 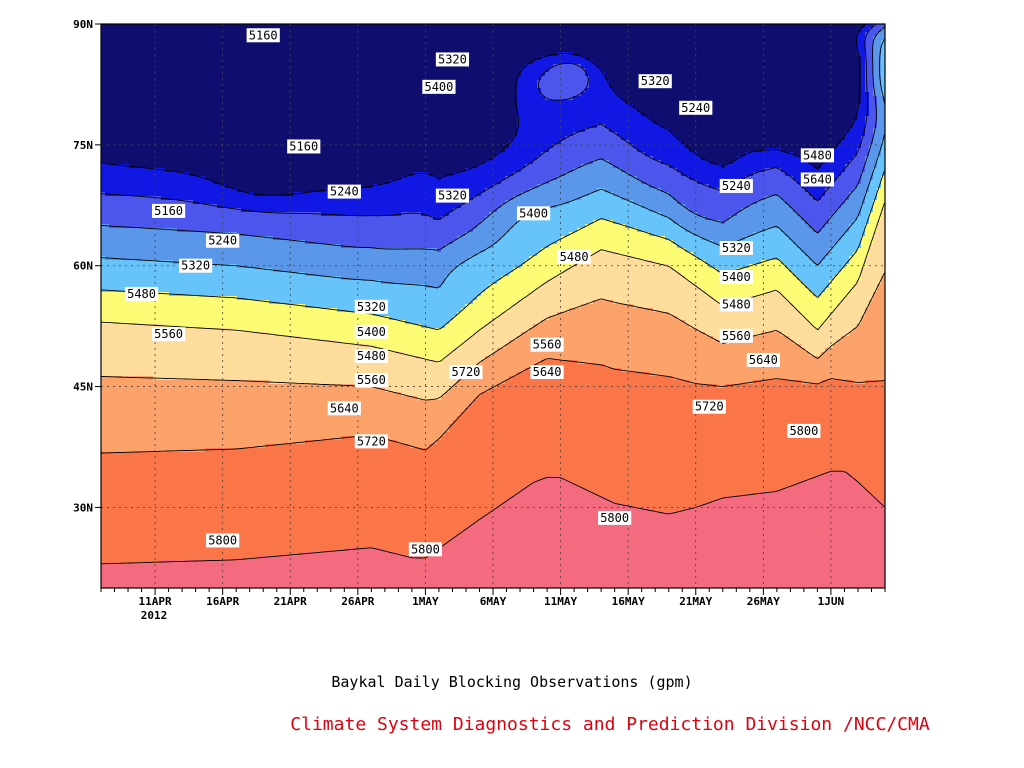 What do you see at coordinates (222, 601) in the screenshot?
I see `x-tick-label: 16APR` at bounding box center [222, 601].